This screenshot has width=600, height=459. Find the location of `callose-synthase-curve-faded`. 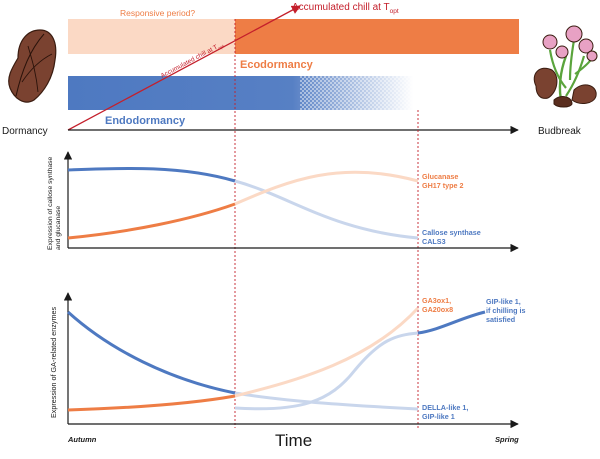

callose-synthase-curve-faded is located at coordinates (326, 209).